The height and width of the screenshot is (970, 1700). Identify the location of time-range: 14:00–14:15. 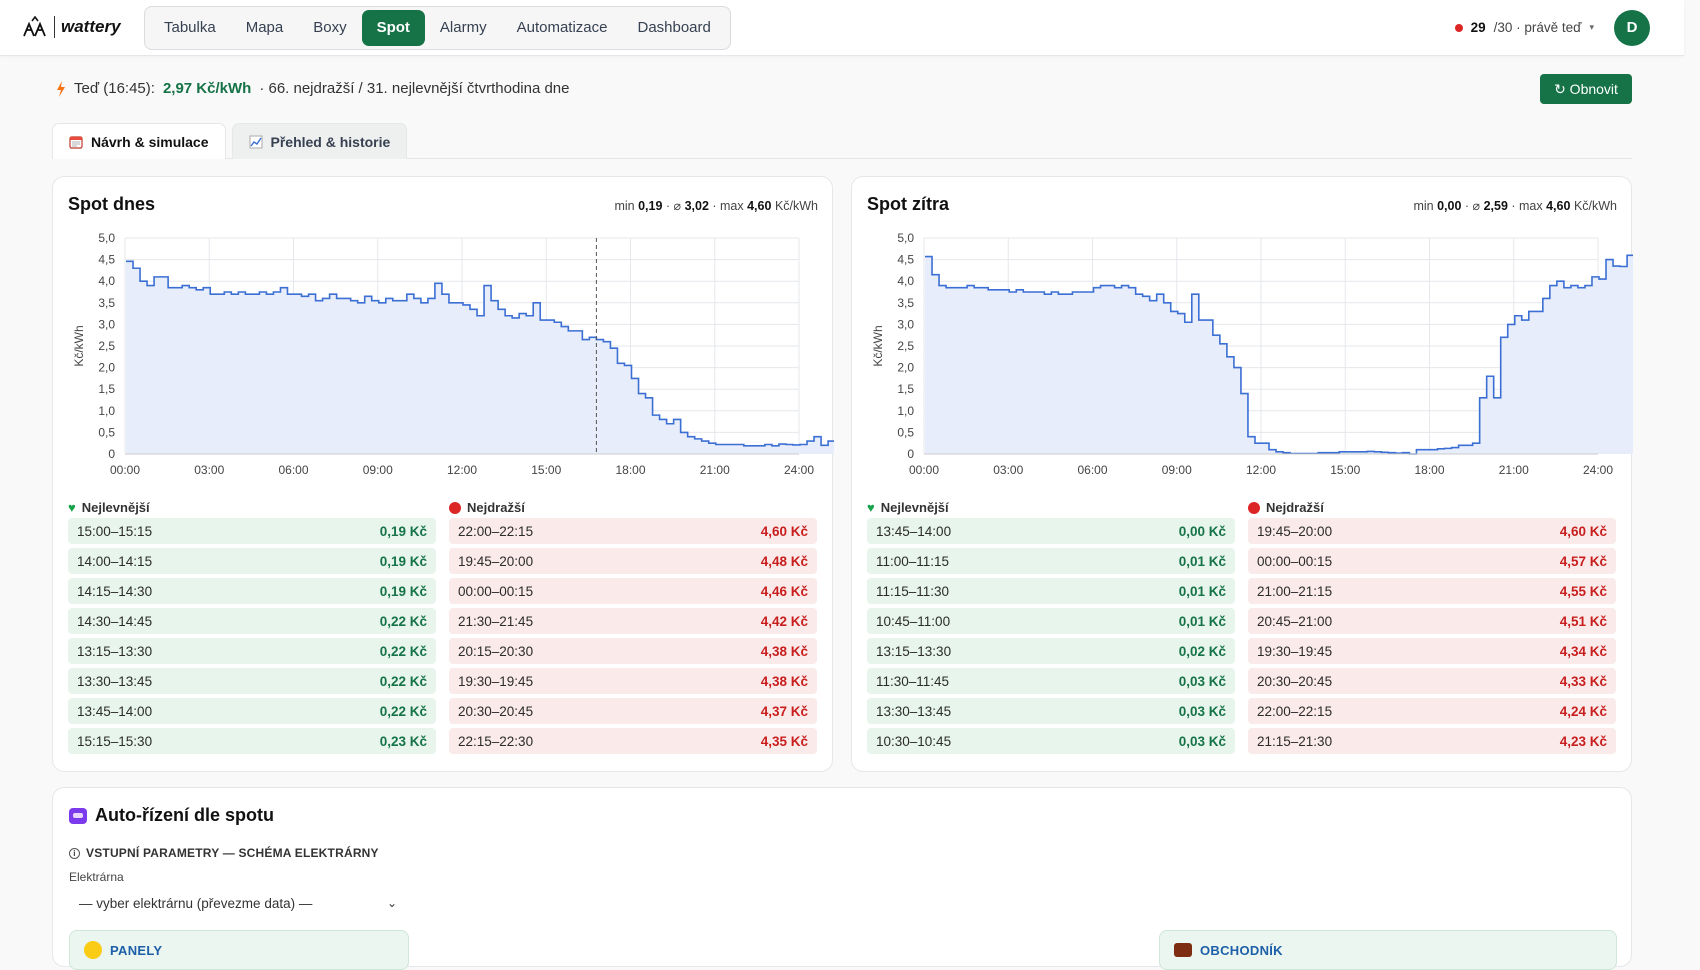
(115, 561).